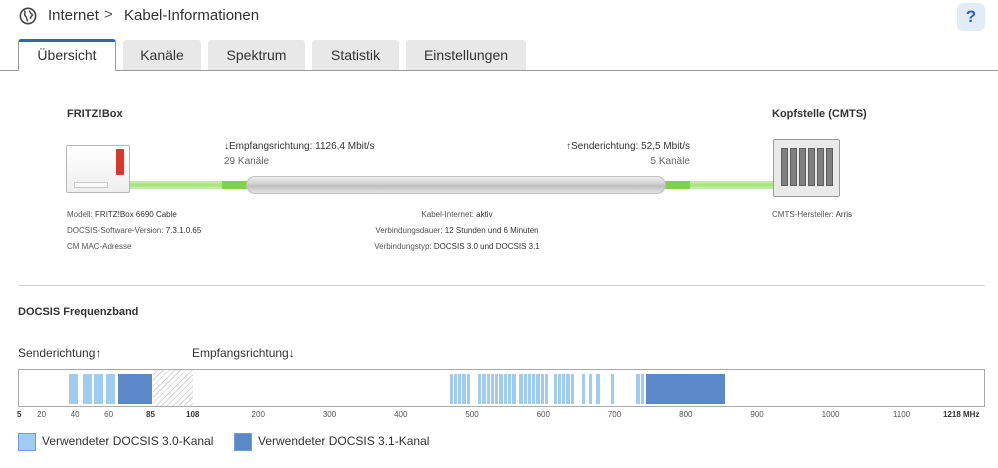  I want to click on cmts-vendor: CMTS-Hersteller: Arris, so click(812, 214).